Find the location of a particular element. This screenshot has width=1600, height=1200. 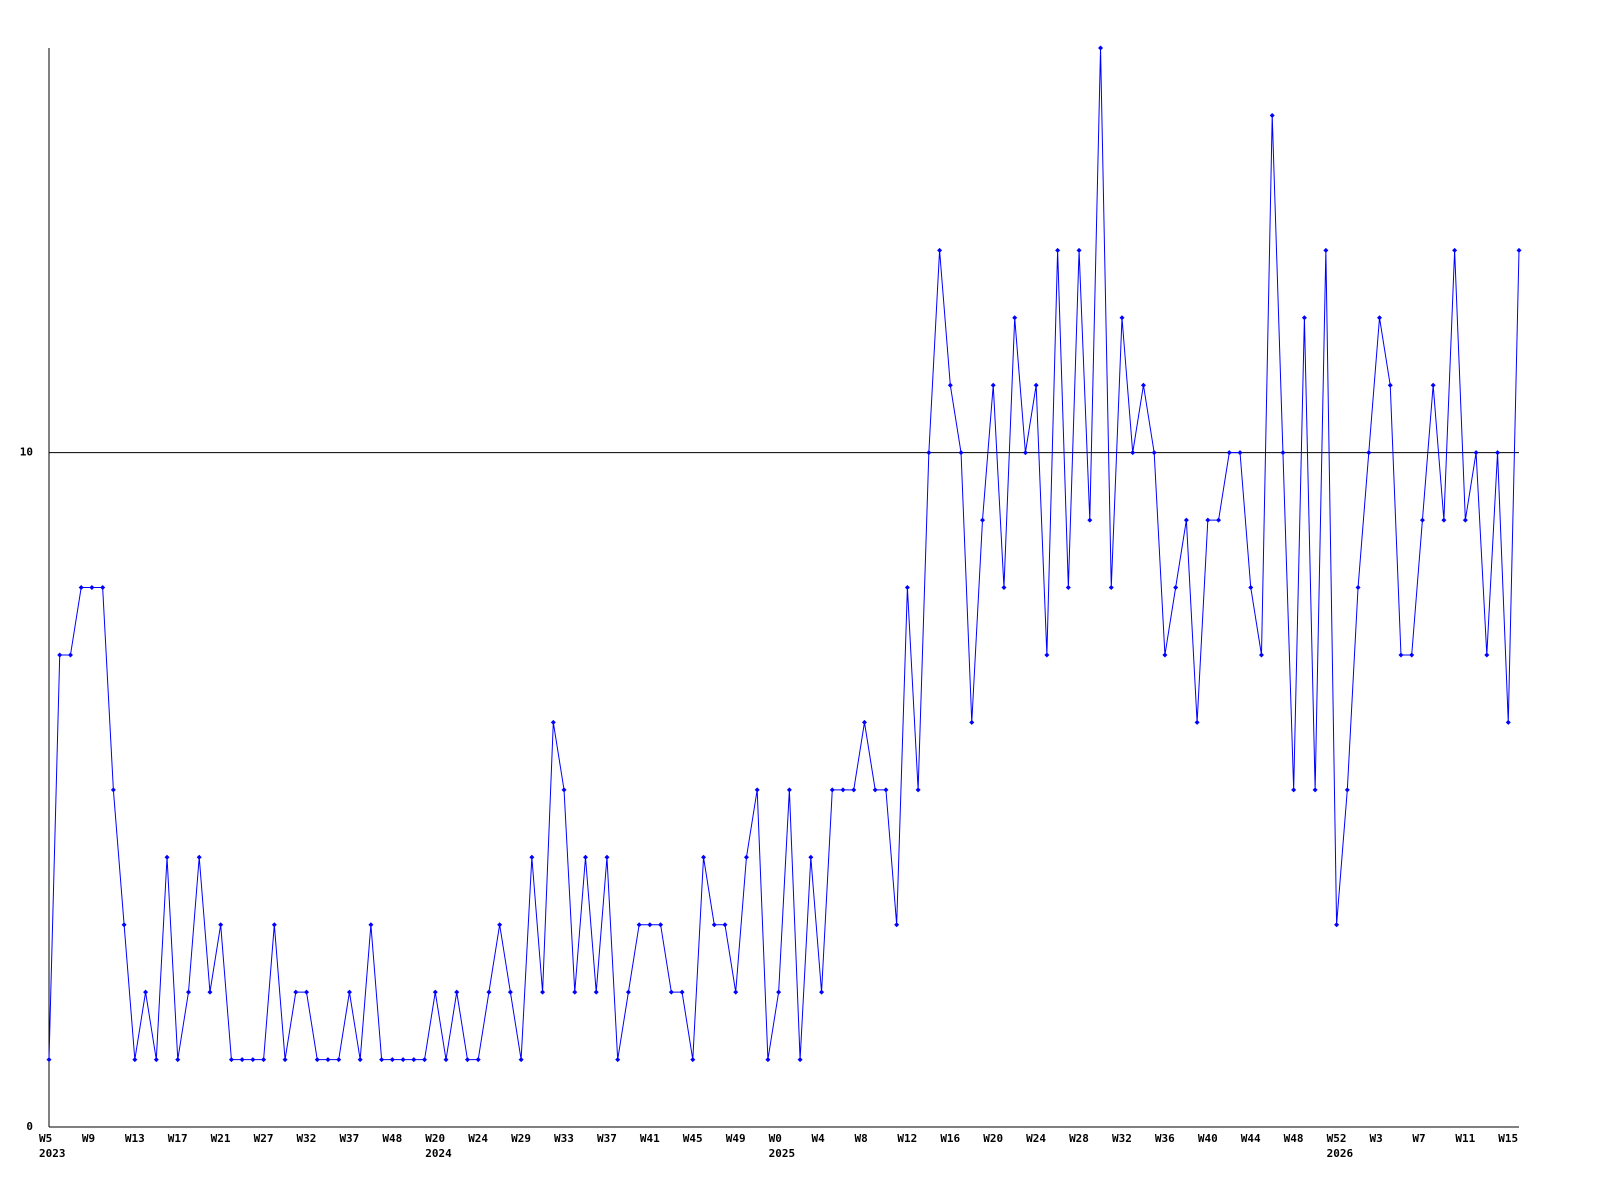

x-tick-label: W13 is located at coordinates (135, 1138).